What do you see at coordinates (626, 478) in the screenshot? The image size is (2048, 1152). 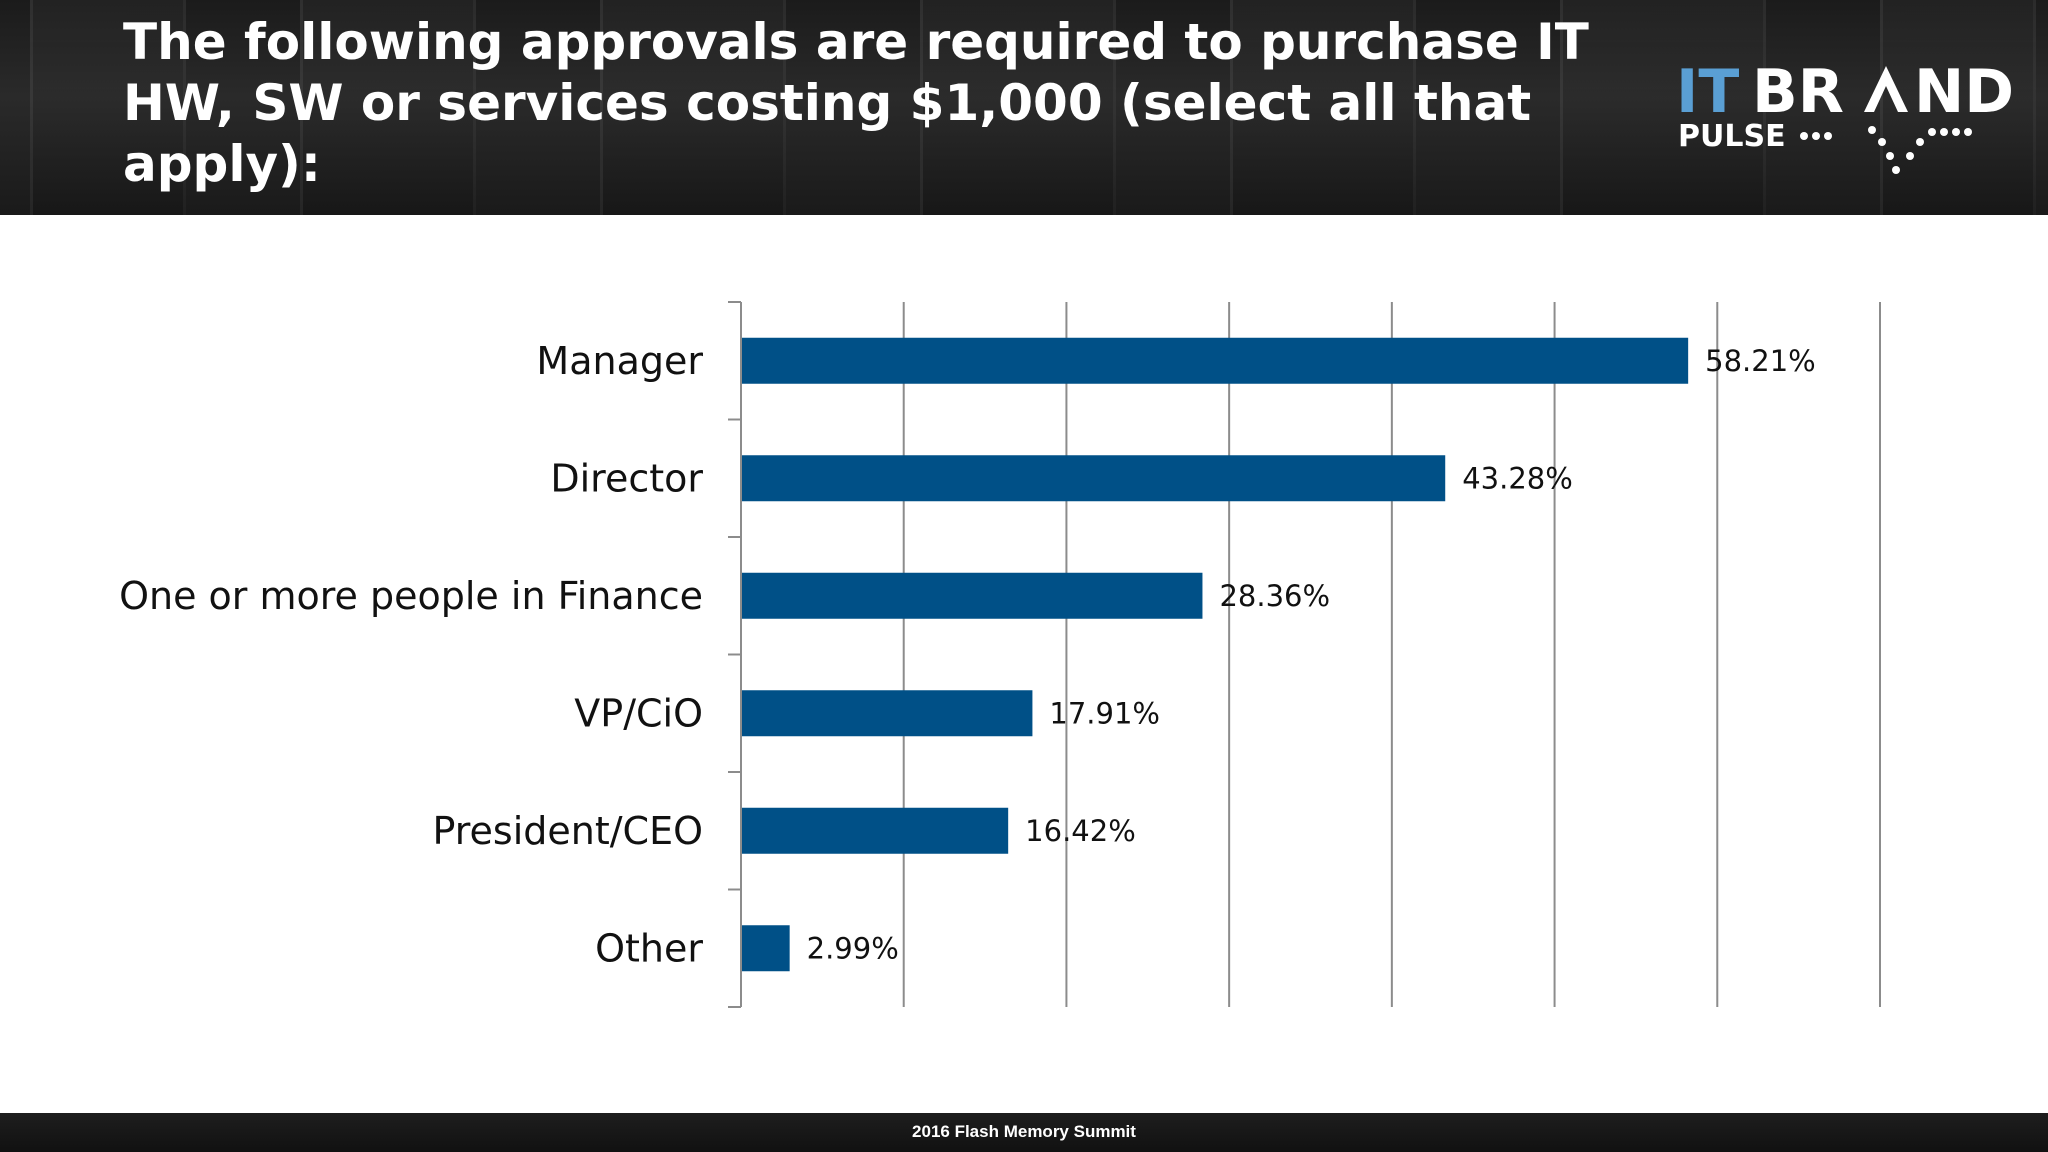 I see `category-label: Director` at bounding box center [626, 478].